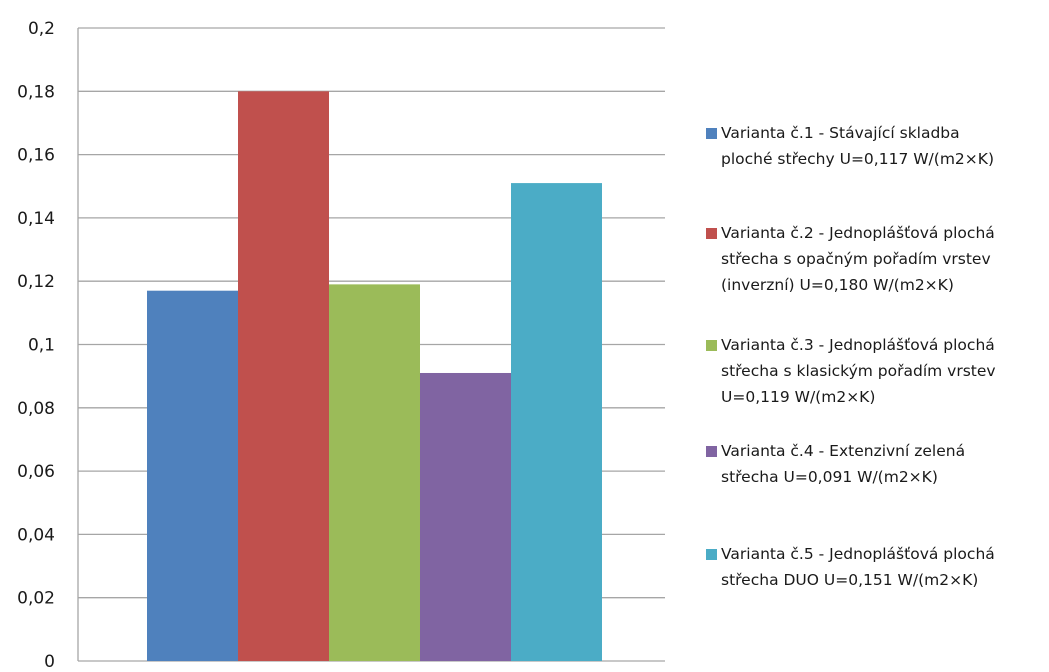 Image resolution: width=1049 pixels, height=672 pixels. Describe the element at coordinates (36, 409) in the screenshot. I see `y-tick-label: 0,08` at that location.